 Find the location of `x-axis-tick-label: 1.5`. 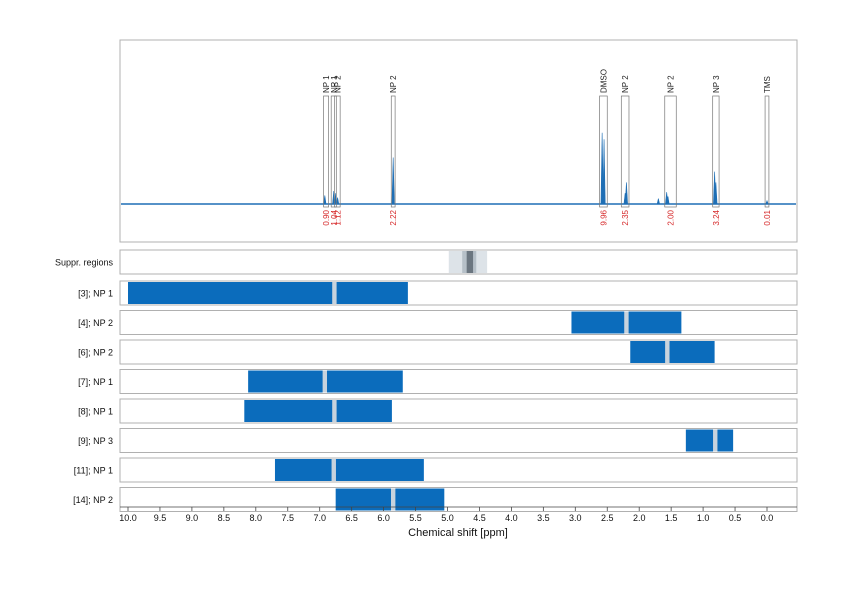

x-axis-tick-label: 1.5 is located at coordinates (671, 518).